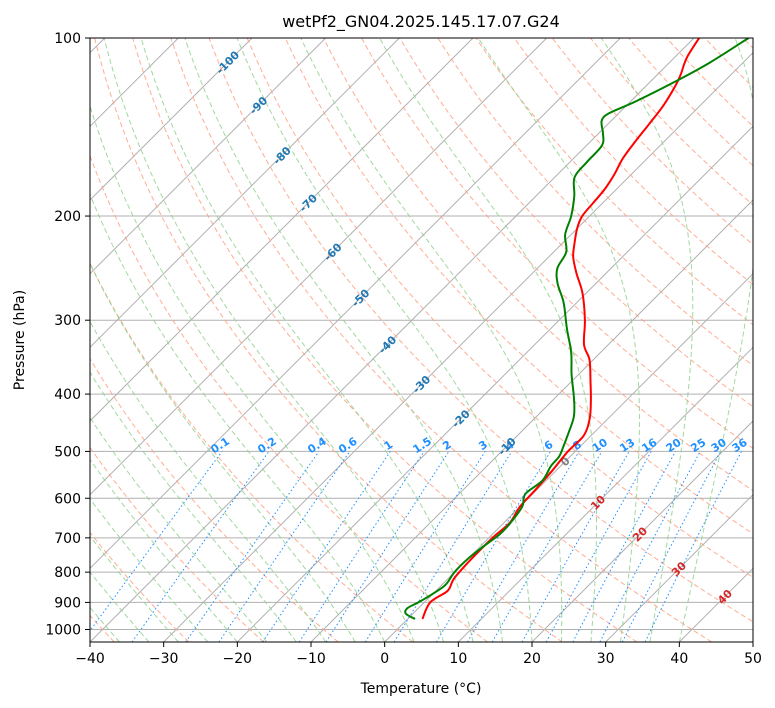 The width and height of the screenshot is (775, 708). I want to click on y-tick-label-800: 800, so click(67, 573).